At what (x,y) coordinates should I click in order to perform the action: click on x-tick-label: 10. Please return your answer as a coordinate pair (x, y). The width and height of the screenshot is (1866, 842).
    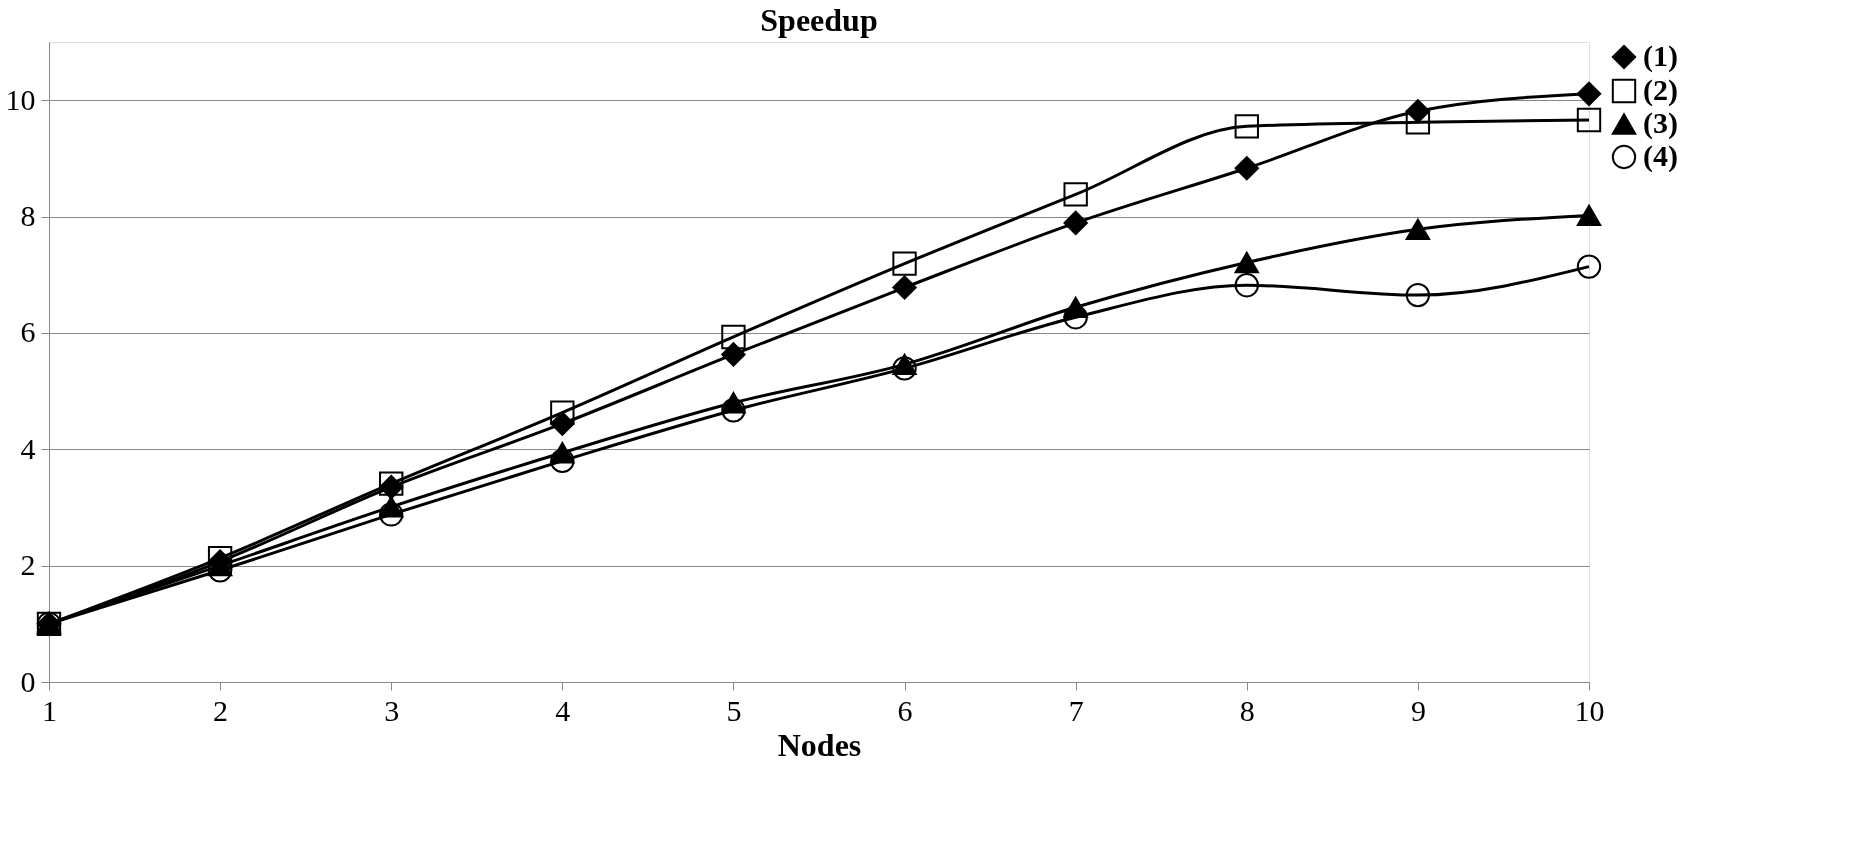
    Looking at the image, I should click on (1589, 710).